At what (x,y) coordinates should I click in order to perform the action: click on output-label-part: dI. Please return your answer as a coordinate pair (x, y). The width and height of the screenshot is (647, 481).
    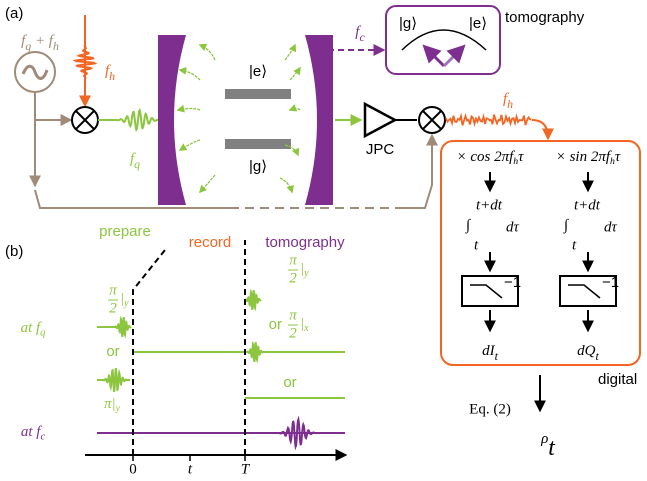
    Looking at the image, I should click on (489, 351).